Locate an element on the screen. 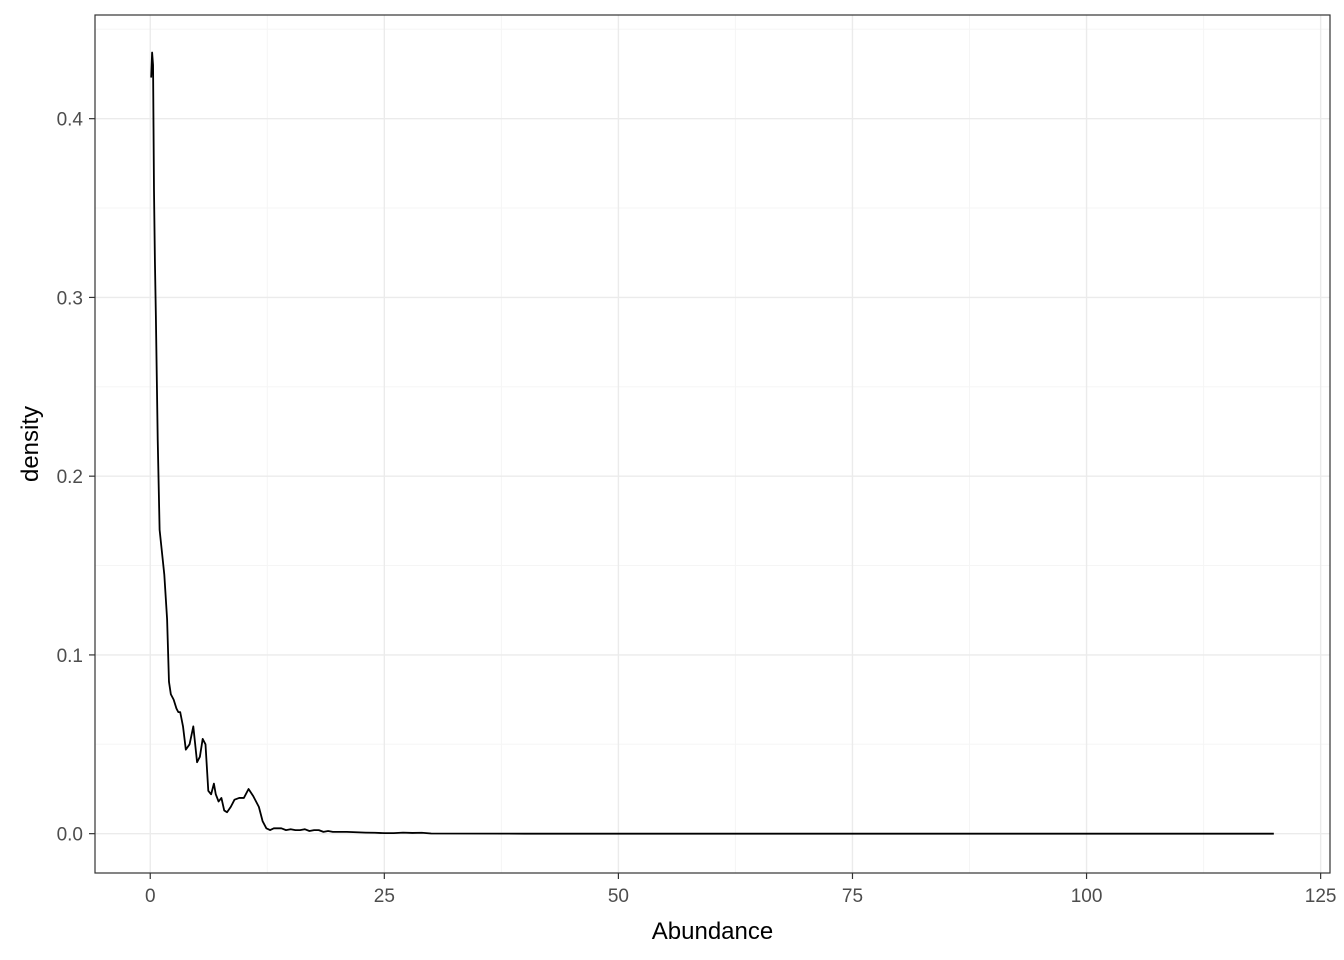  y-tick-label: 0.1 is located at coordinates (70, 656).